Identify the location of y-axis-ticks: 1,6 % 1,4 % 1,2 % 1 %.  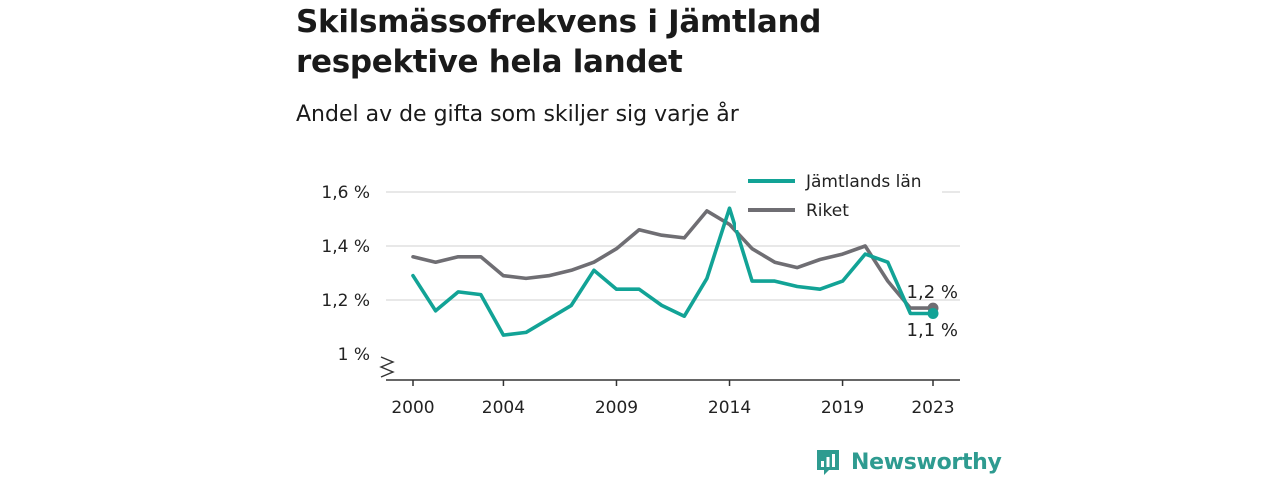
(358, 280).